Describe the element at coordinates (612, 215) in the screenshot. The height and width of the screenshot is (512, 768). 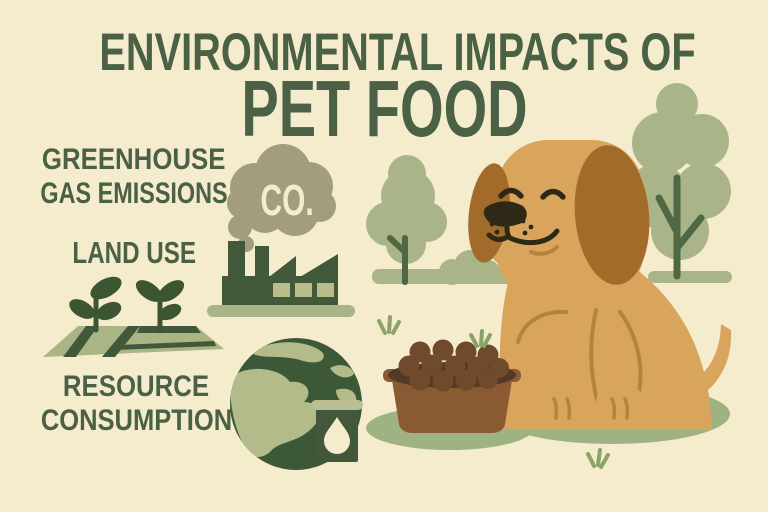
I see `dog-ear` at that location.